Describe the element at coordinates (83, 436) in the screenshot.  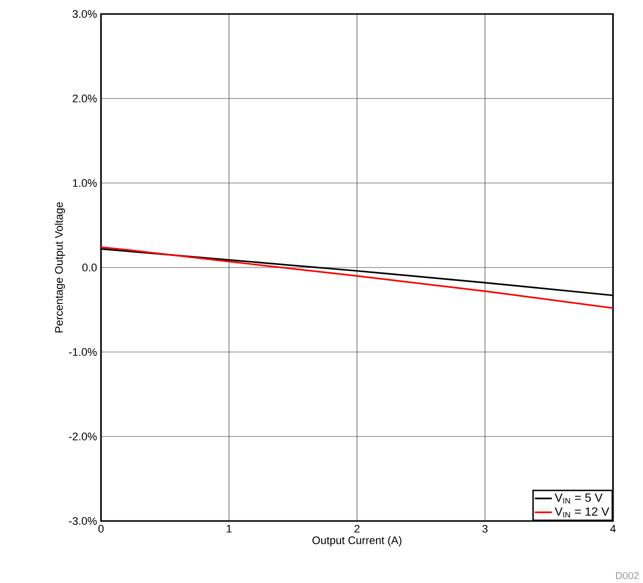
I see `y-tick-label: -2.0%` at that location.